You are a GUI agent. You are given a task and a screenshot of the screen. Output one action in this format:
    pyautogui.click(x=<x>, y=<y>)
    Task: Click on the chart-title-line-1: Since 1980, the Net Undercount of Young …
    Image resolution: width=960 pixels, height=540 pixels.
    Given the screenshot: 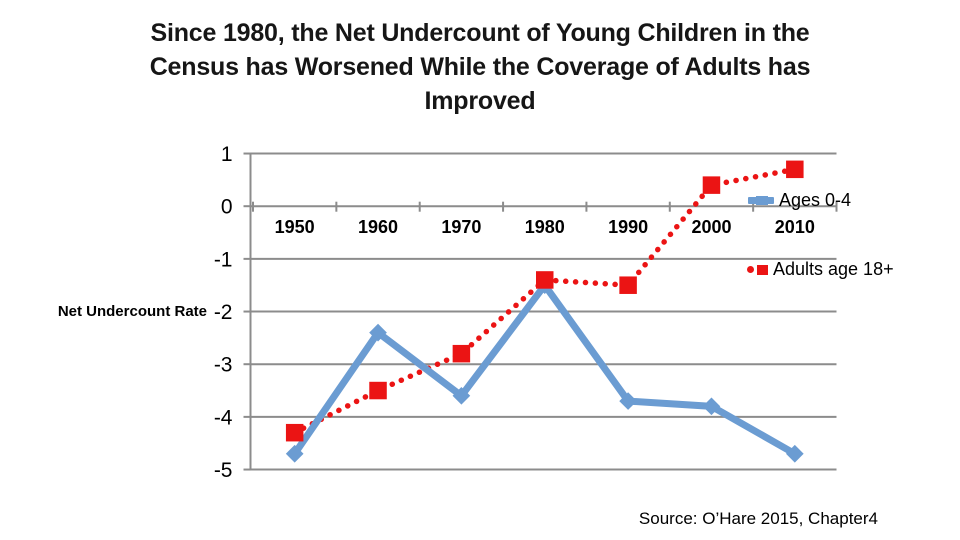 What is the action you would take?
    pyautogui.click(x=480, y=33)
    